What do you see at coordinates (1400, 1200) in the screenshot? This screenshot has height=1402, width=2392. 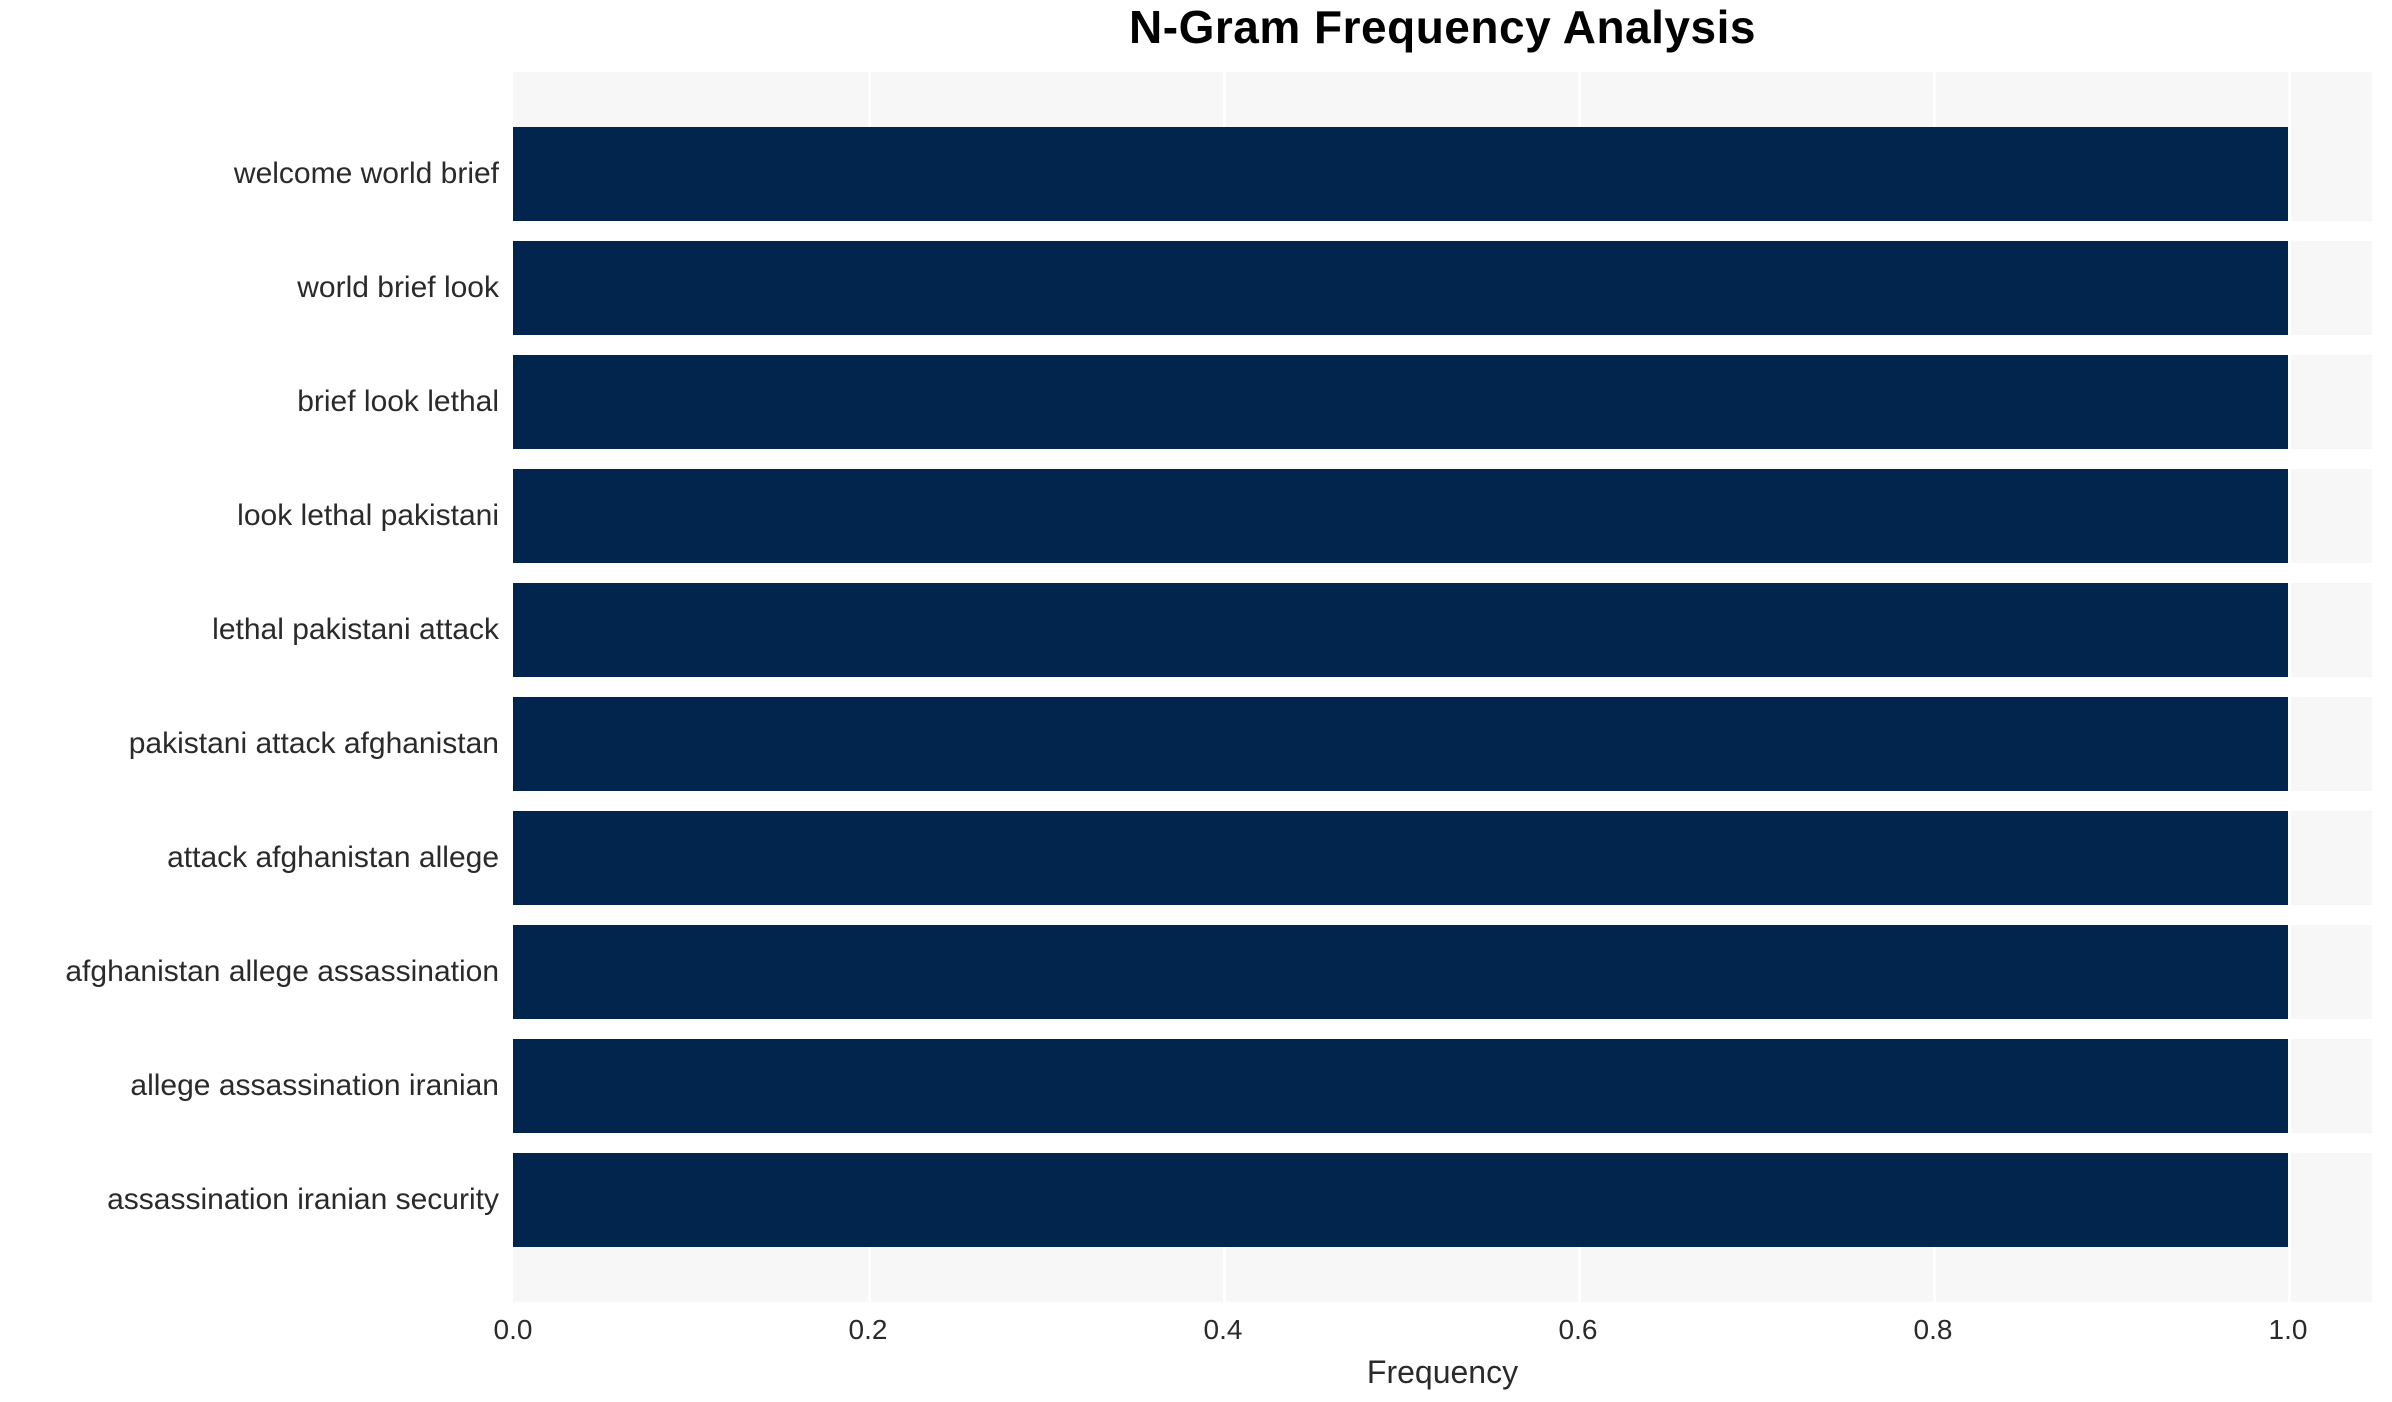 I see `bar-assassination-iranian-security` at bounding box center [1400, 1200].